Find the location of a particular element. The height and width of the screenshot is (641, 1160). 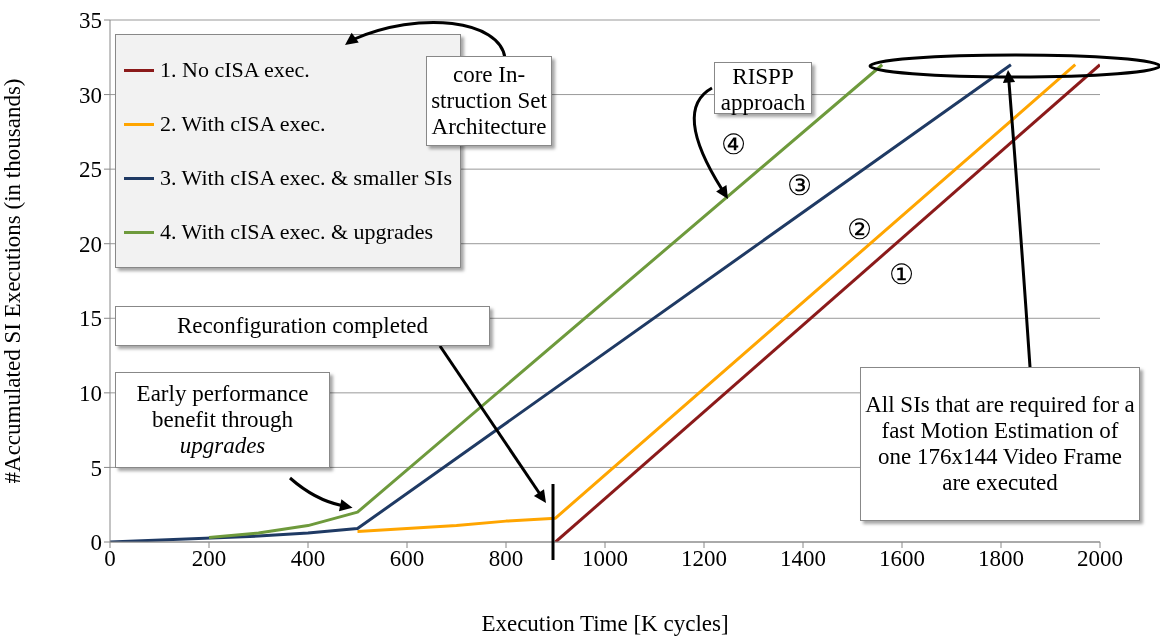

y-tick-label: 10 is located at coordinates (90, 394).